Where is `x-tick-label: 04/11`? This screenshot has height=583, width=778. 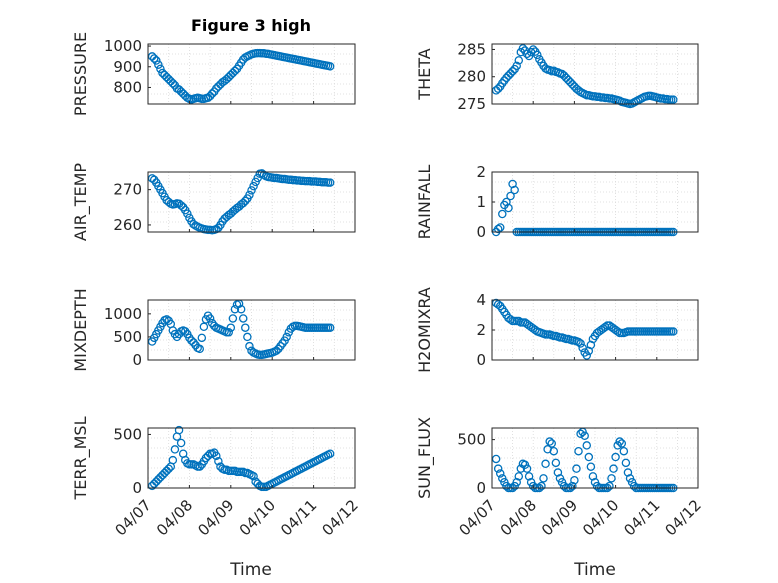 x-tick-label: 04/11 is located at coordinates (298, 517).